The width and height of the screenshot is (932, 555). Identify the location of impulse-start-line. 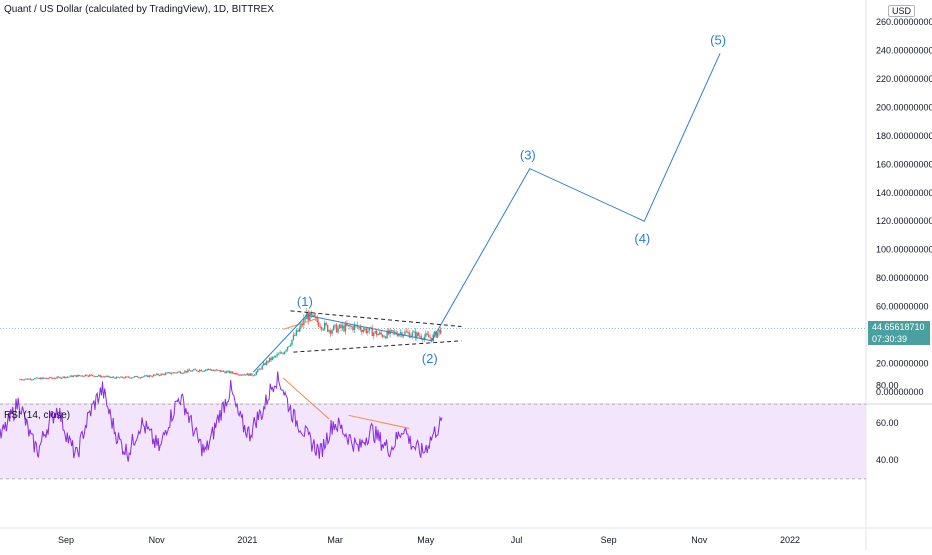
(280, 343).